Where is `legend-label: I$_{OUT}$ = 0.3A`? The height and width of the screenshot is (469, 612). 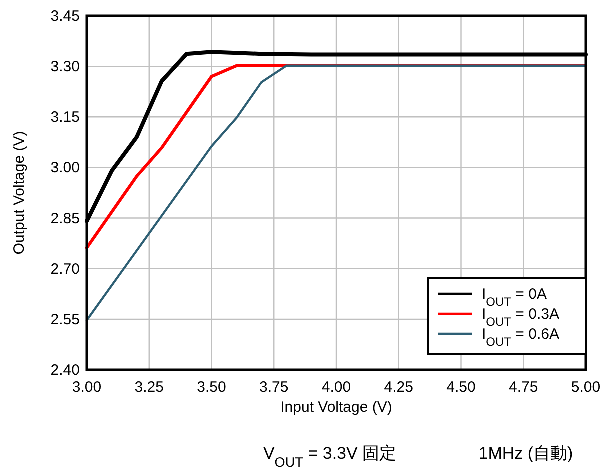
legend-label: I$_{OUT}$ = 0.3A is located at coordinates (521, 317).